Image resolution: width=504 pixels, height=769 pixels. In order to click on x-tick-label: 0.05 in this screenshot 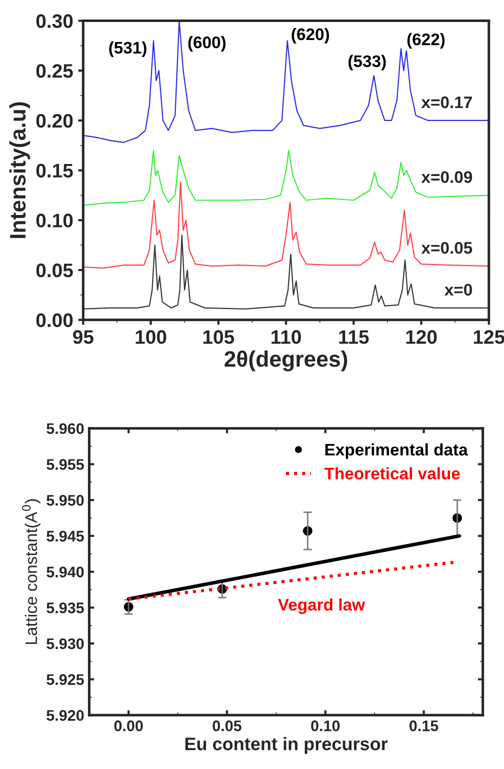, I will do `click(227, 726)`.